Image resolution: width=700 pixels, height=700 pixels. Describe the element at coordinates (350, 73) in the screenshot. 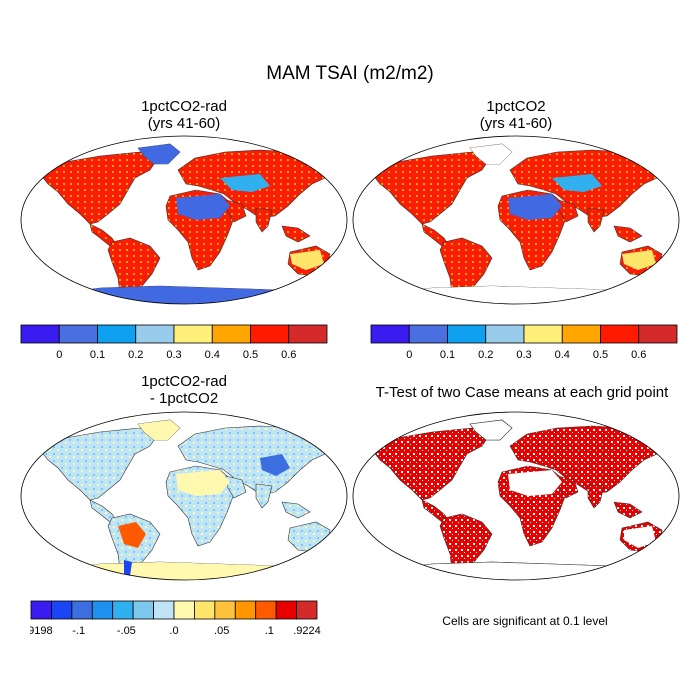

I see `main-title: MAM TSAI (m2/m2)` at that location.